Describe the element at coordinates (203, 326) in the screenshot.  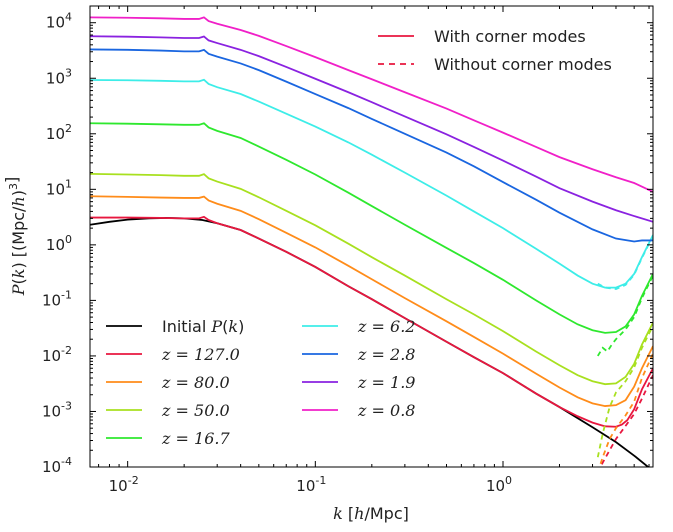
I see `legend-label-0: Initial P(k)` at that location.